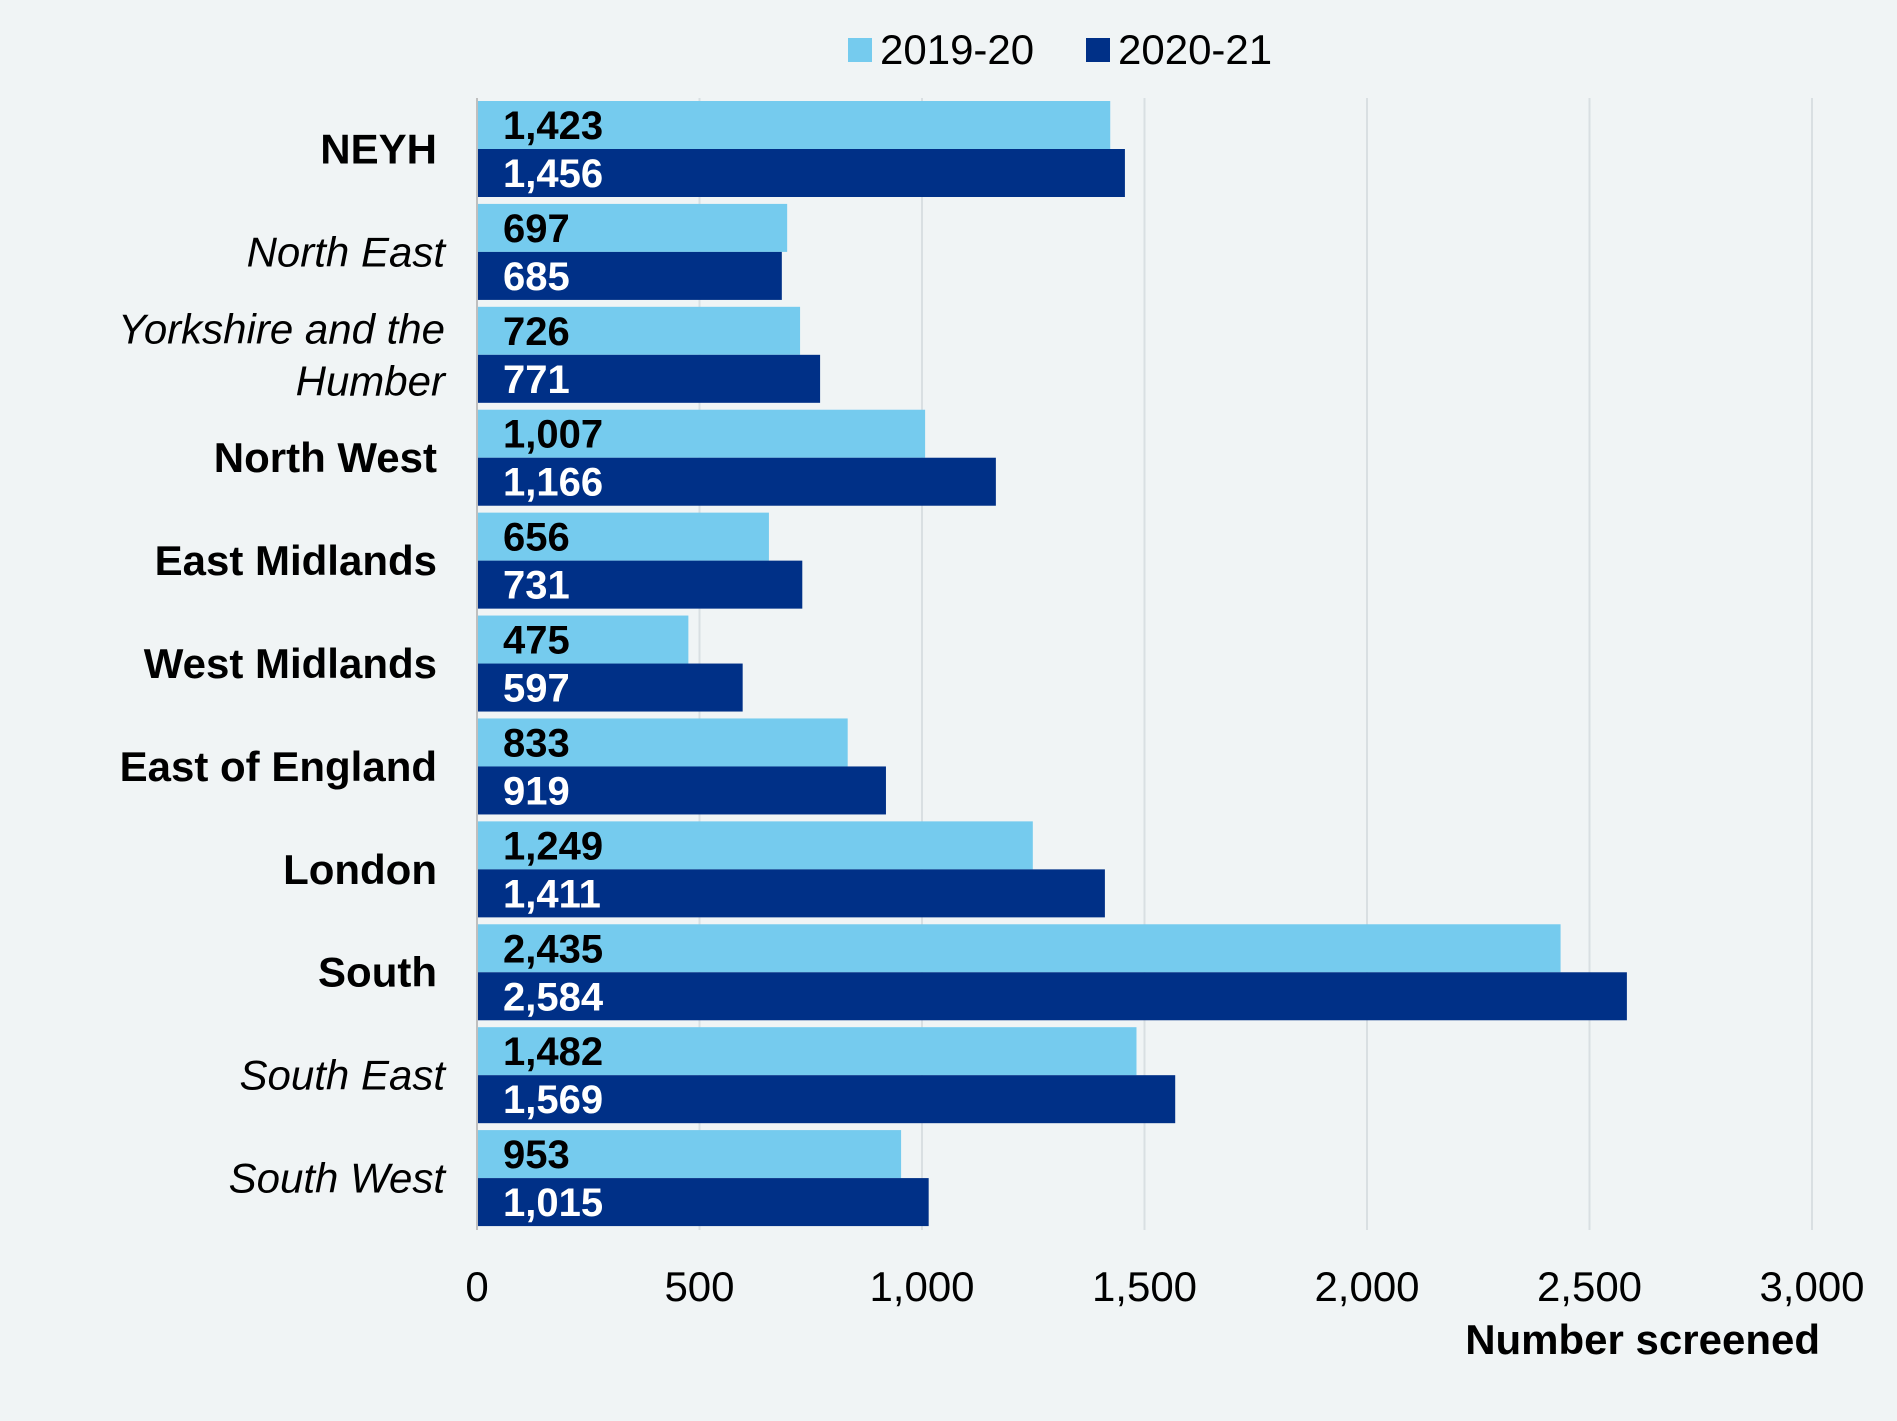 The height and width of the screenshot is (1421, 1897). Describe the element at coordinates (344, 1075) in the screenshot. I see `category-label: South East` at that location.